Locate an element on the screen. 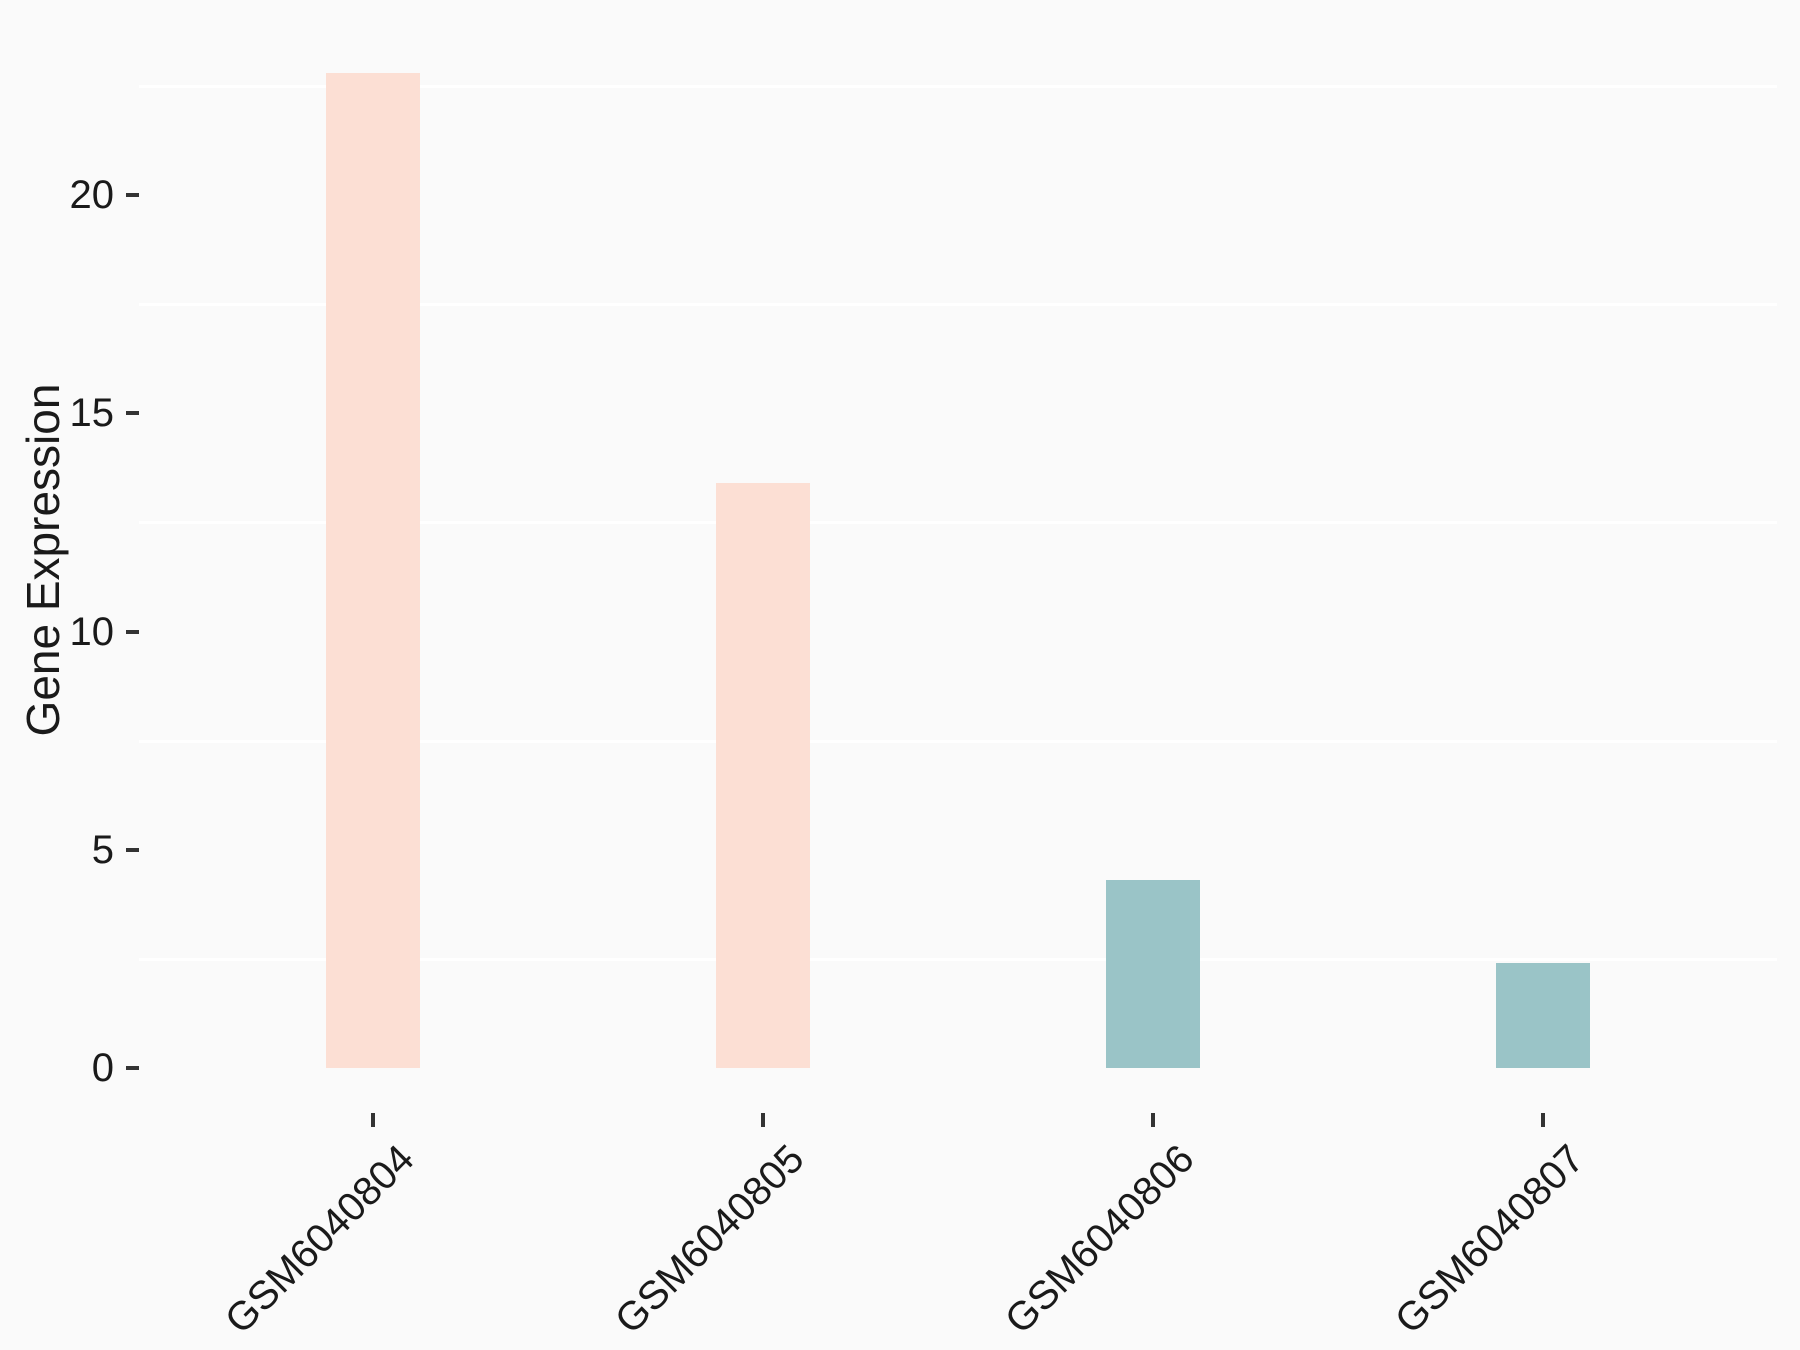 This screenshot has height=1350, width=1800. minor-gridline-y-7.5 is located at coordinates (958, 741).